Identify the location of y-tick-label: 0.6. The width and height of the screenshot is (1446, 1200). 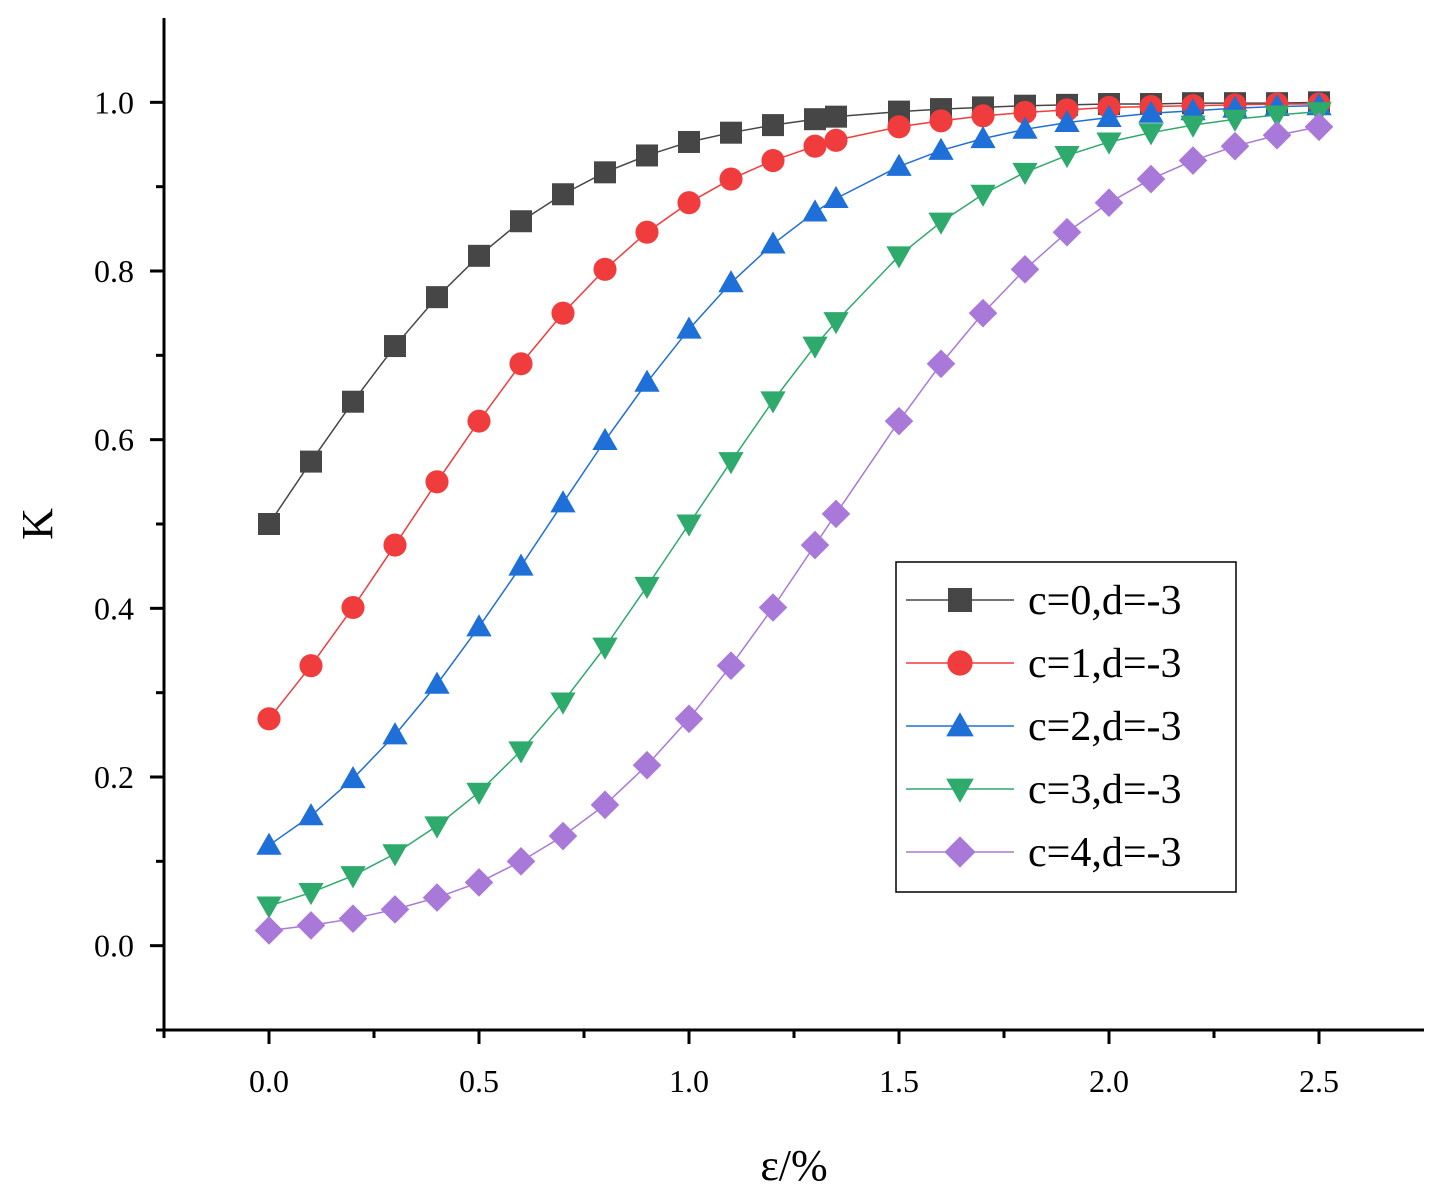
(114, 440).